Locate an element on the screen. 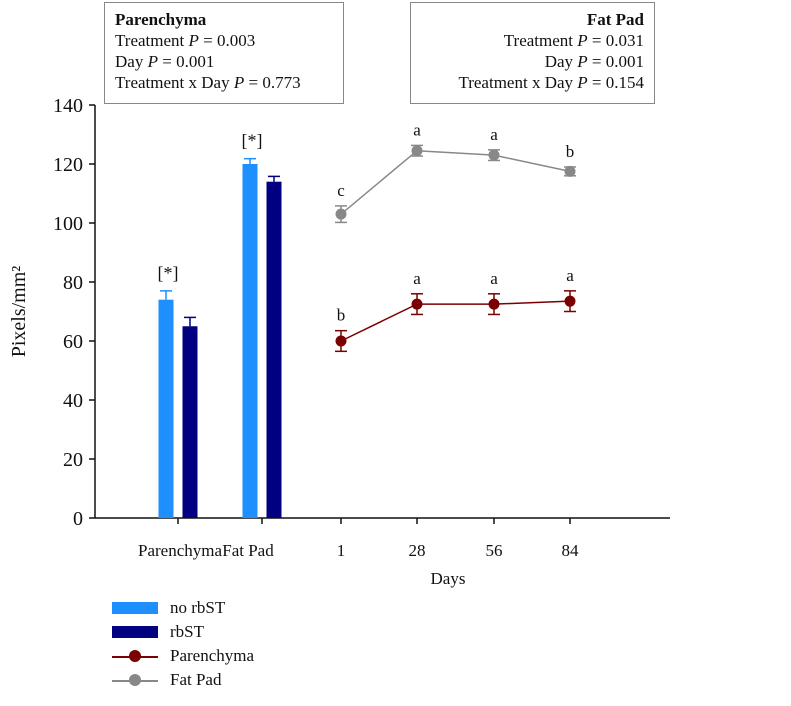  x-tick-label: Parenchyma is located at coordinates (180, 550).